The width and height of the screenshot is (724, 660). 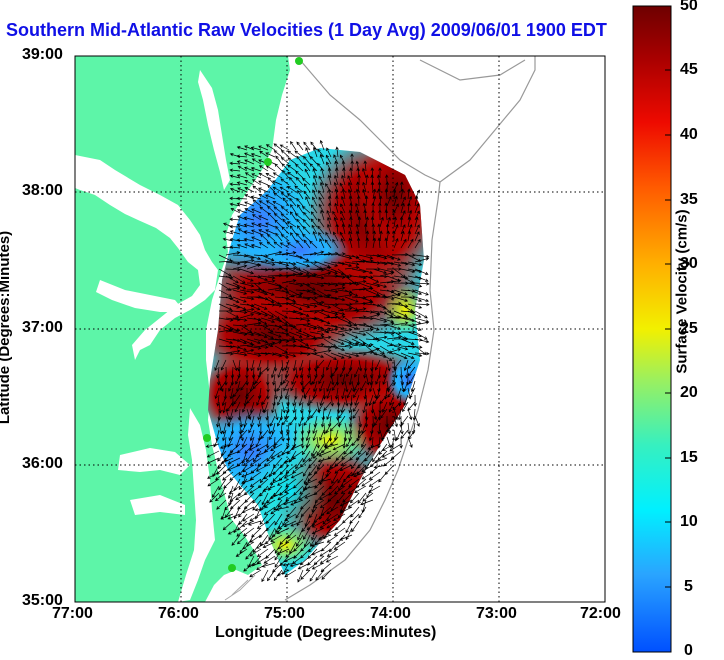 What do you see at coordinates (284, 613) in the screenshot?
I see `x-tick: 75:00` at bounding box center [284, 613].